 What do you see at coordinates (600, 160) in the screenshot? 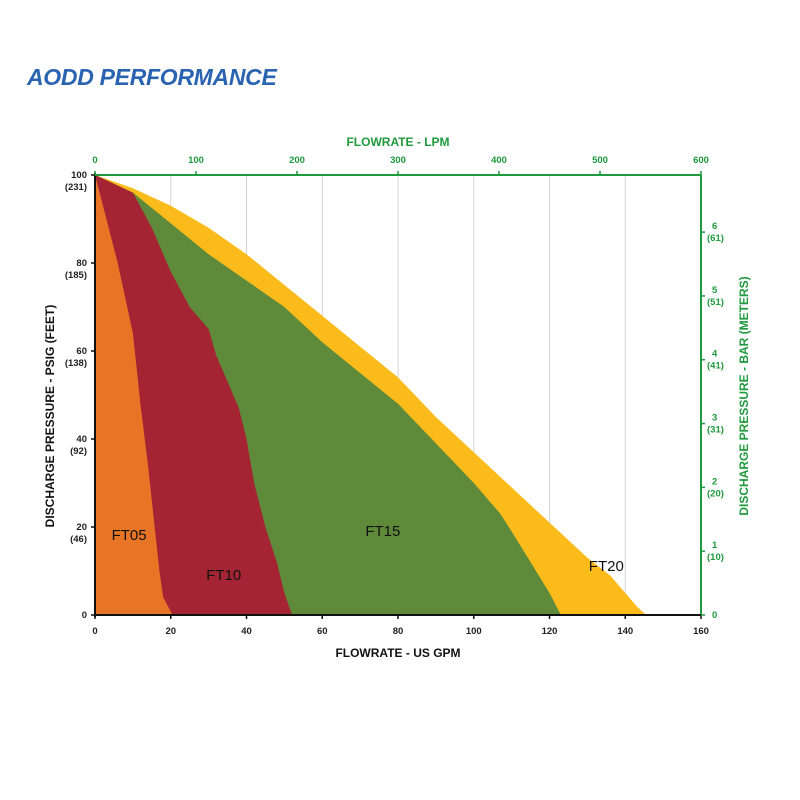
I see `top-x-tick-label: 500` at bounding box center [600, 160].